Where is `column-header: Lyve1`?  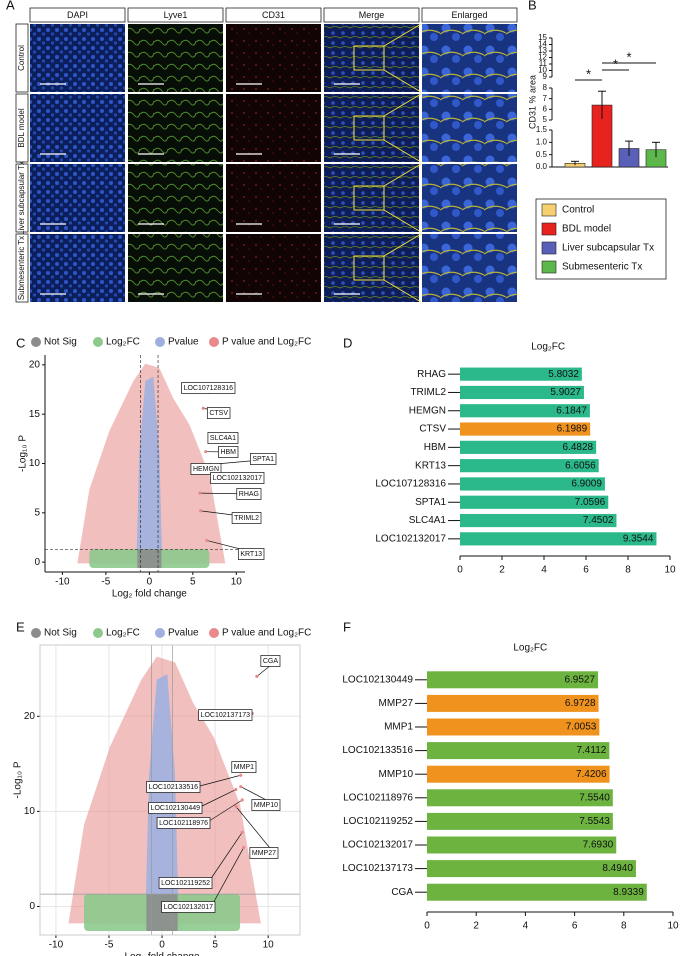
column-header: Lyve1 is located at coordinates (176, 15).